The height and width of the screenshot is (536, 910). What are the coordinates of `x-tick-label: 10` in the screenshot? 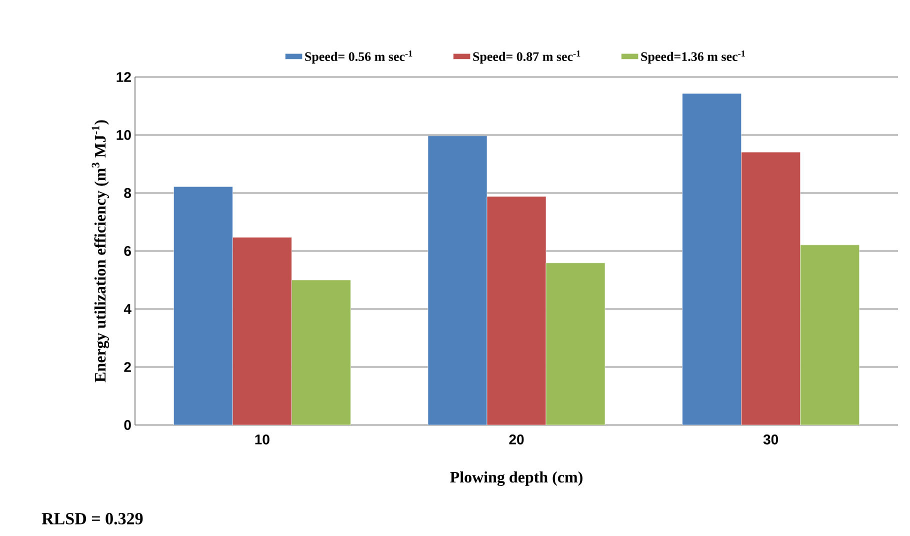 It's located at (262, 439).